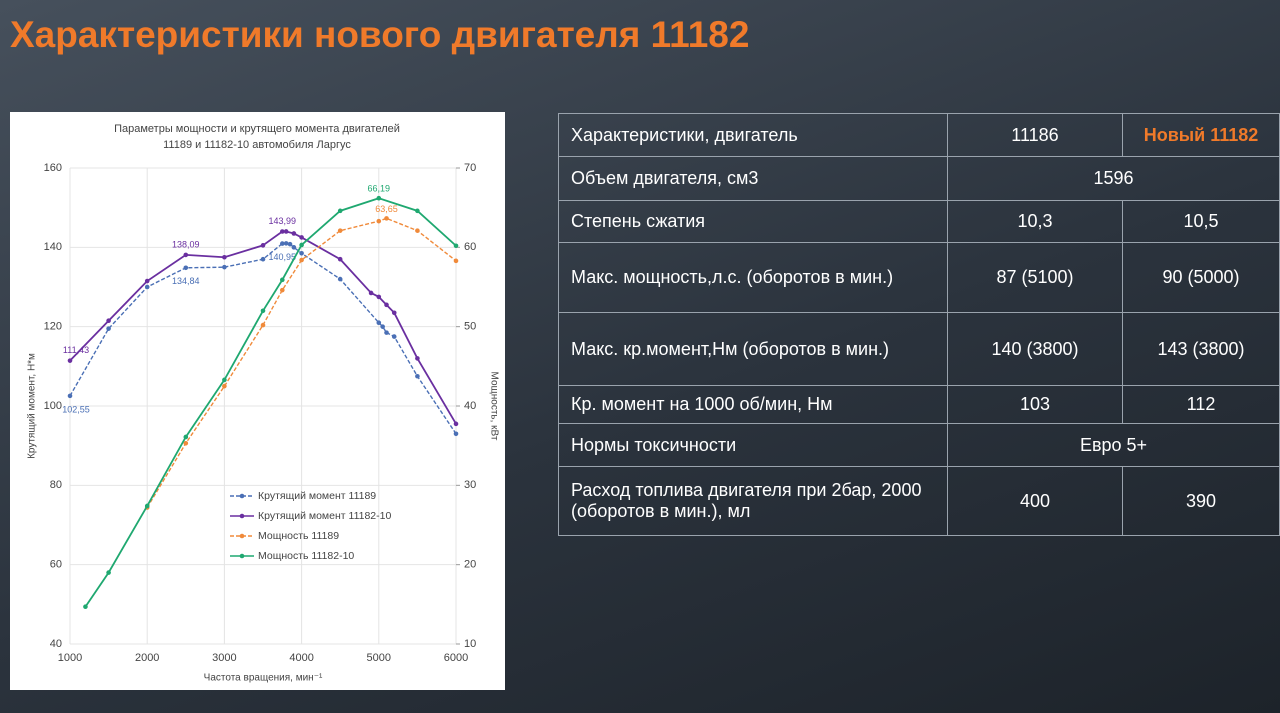 This screenshot has height=713, width=1280. What do you see at coordinates (242, 496) in the screenshot?
I see `legend-marker` at bounding box center [242, 496].